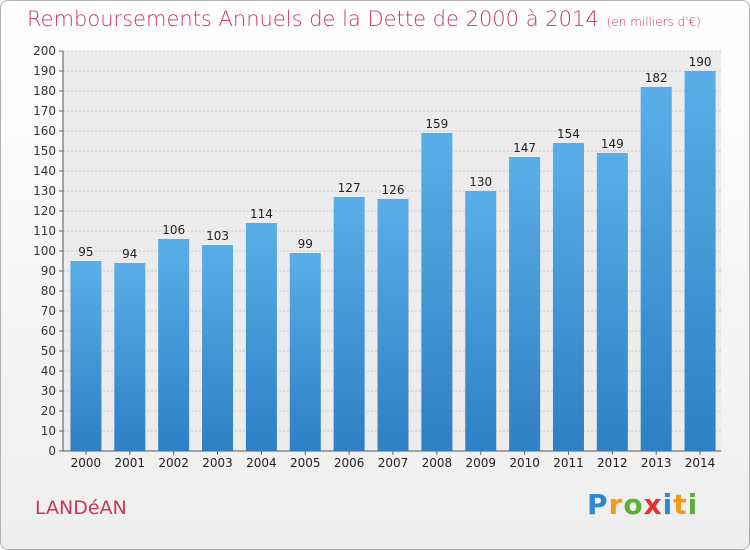 This screenshot has width=750, height=550. I want to click on bar-2006, so click(349, 324).